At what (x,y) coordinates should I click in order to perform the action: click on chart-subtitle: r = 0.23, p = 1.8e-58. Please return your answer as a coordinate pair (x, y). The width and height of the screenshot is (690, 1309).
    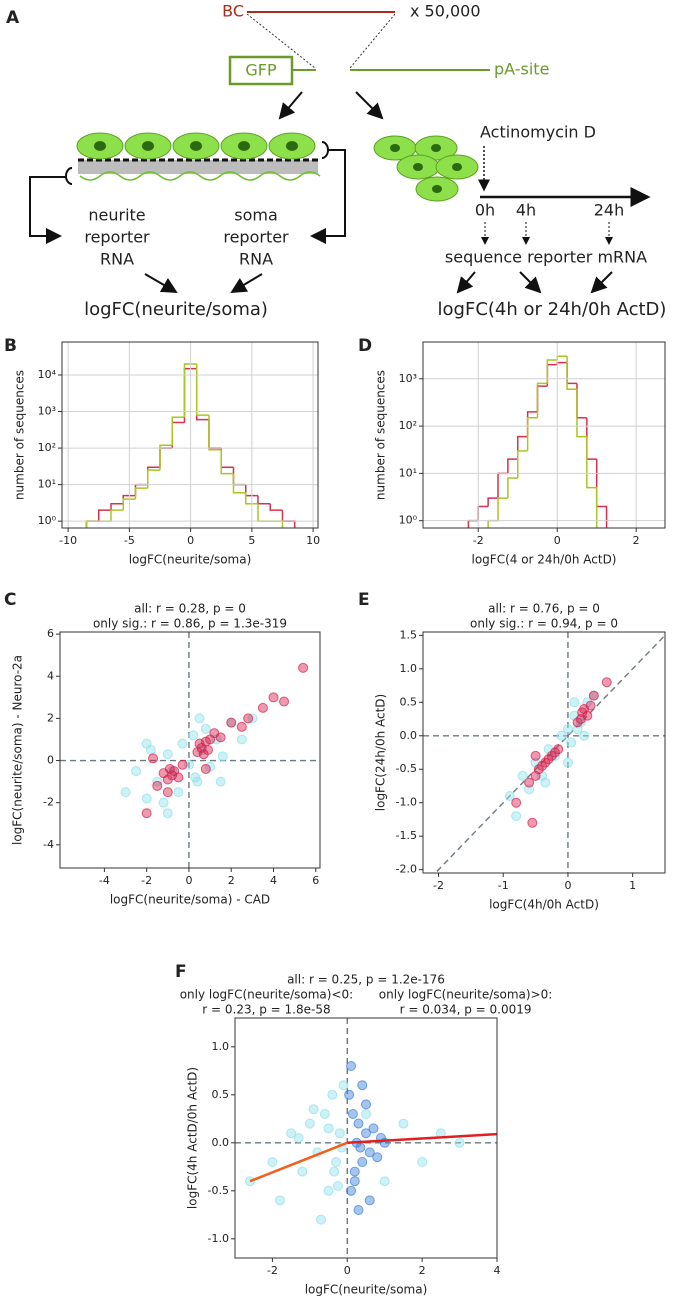
    Looking at the image, I should click on (266, 1010).